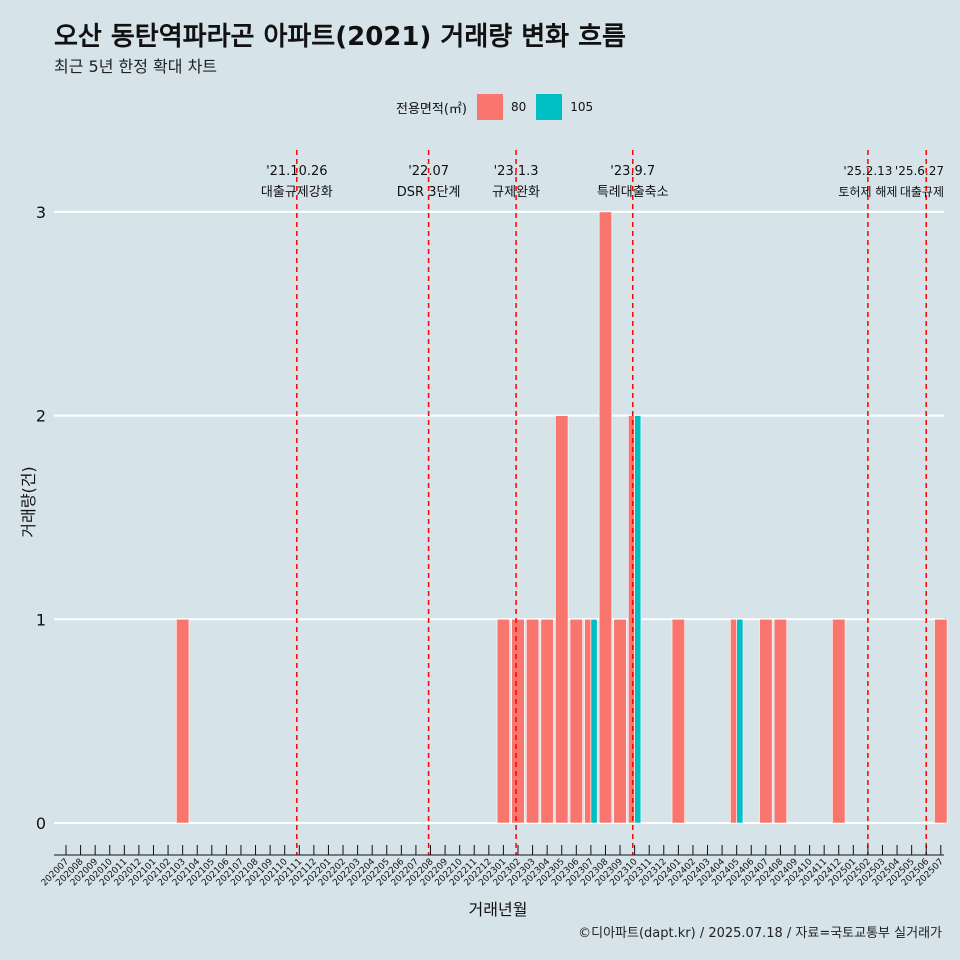 The height and width of the screenshot is (960, 960). Describe the element at coordinates (633, 192) in the screenshot. I see `event-label: 특례대출축소` at that location.